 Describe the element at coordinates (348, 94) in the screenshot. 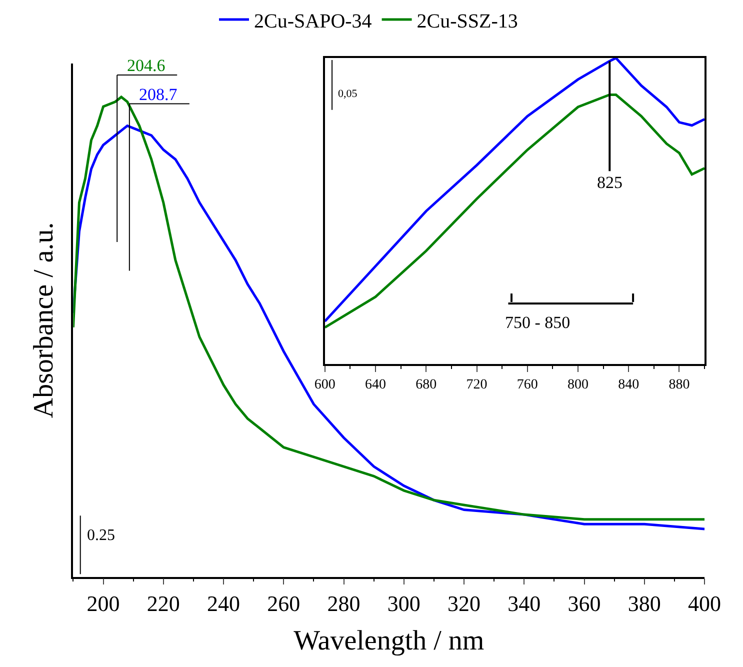

I see `annotation: 0,05` at that location.